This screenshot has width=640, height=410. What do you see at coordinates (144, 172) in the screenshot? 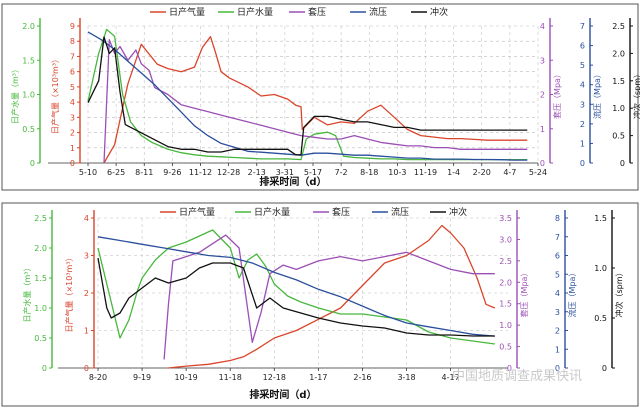
I see `x-tick-label: 8-11` at bounding box center [144, 172].